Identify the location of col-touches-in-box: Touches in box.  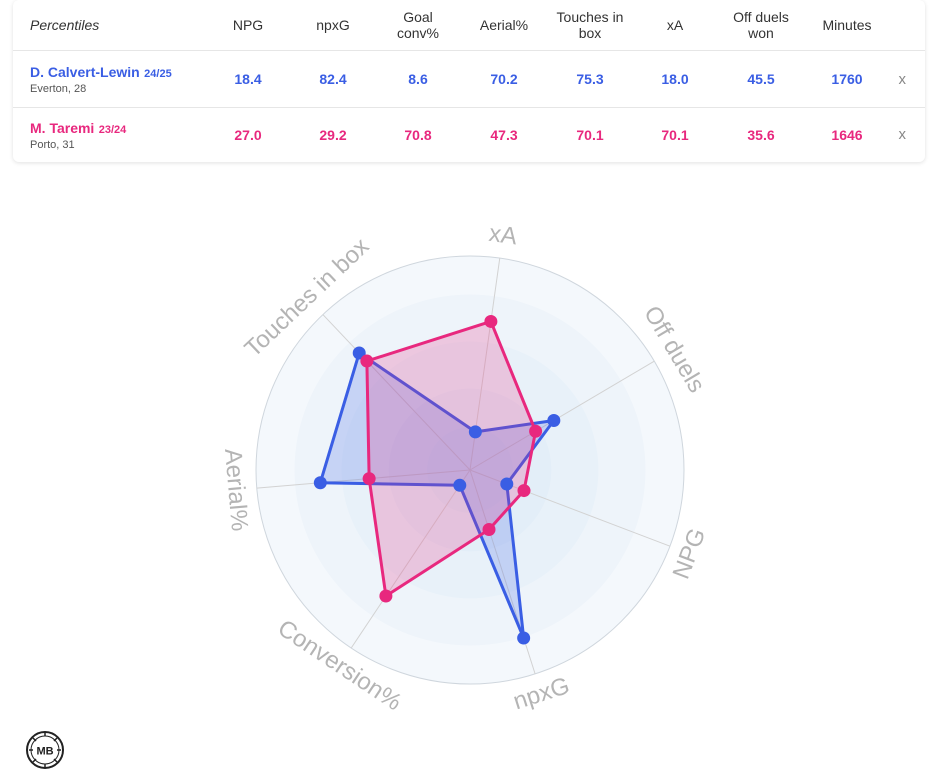
(590, 25).